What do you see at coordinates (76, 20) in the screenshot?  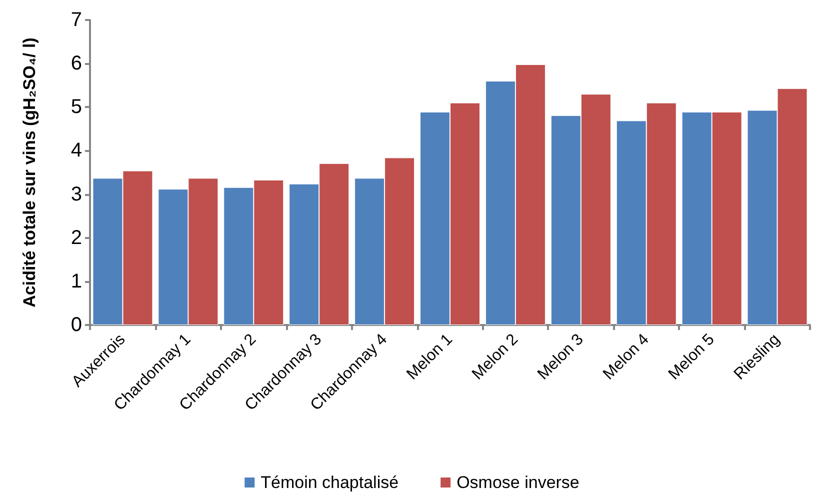 I see `y-tick-label: 7` at bounding box center [76, 20].